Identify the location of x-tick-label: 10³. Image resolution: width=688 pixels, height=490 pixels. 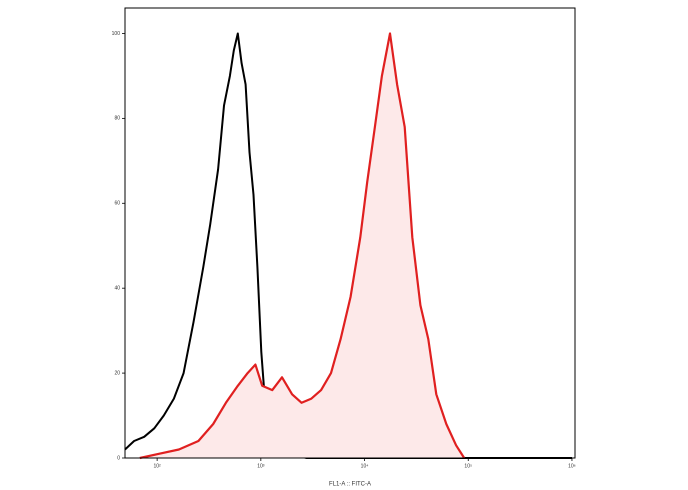
(261, 466).